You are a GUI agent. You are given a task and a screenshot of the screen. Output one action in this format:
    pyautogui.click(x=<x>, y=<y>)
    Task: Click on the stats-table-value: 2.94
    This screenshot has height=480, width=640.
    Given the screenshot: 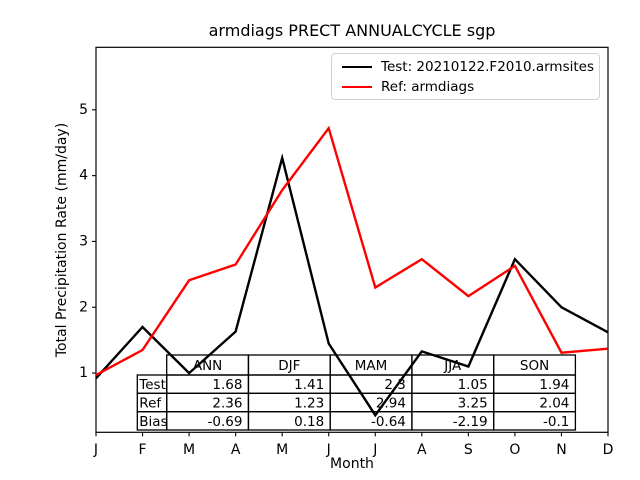 What is the action you would take?
    pyautogui.click(x=391, y=403)
    